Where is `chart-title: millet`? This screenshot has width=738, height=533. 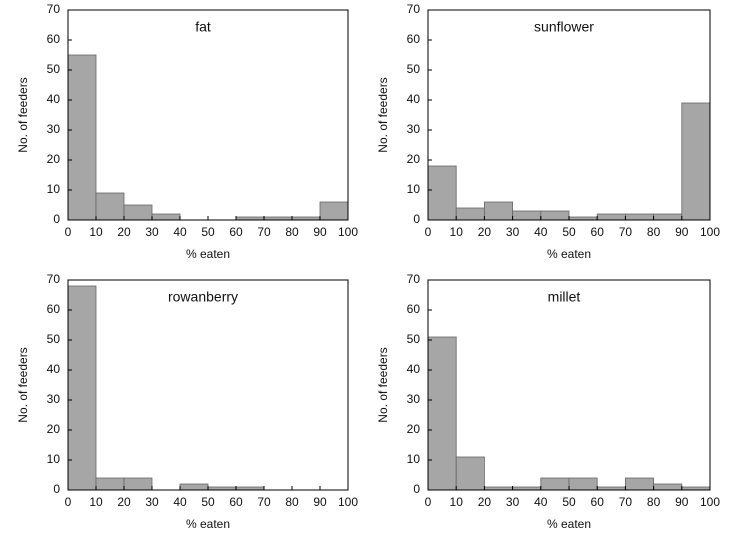
chart-title: millet is located at coordinates (564, 297).